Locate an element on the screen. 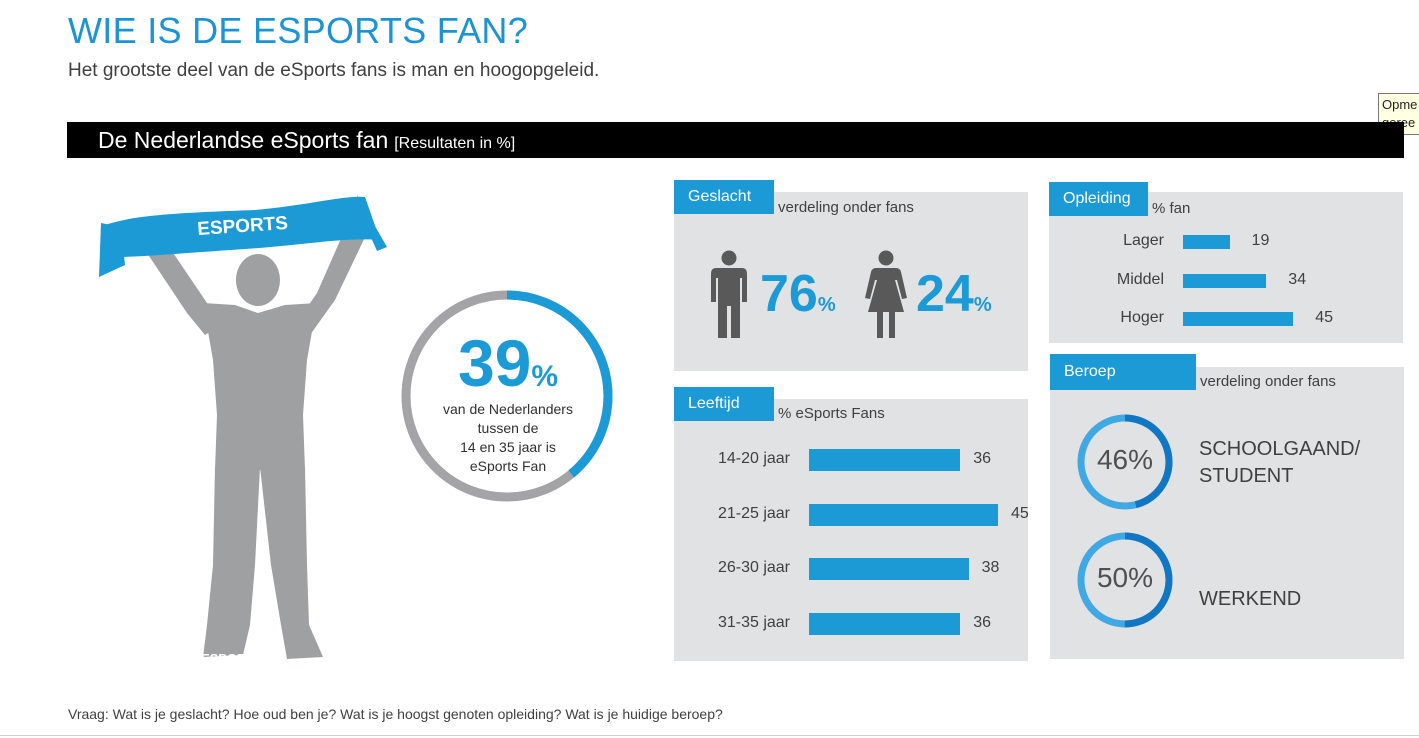 The width and height of the screenshot is (1419, 738). banner-title-text: De Nederlandse eSports fan is located at coordinates (243, 140).